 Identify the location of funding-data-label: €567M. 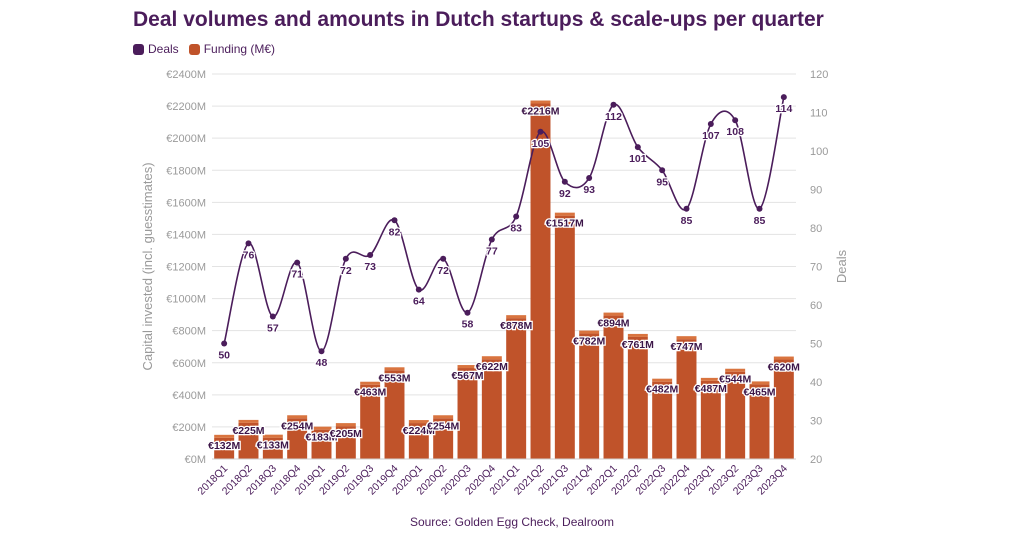
(467, 376).